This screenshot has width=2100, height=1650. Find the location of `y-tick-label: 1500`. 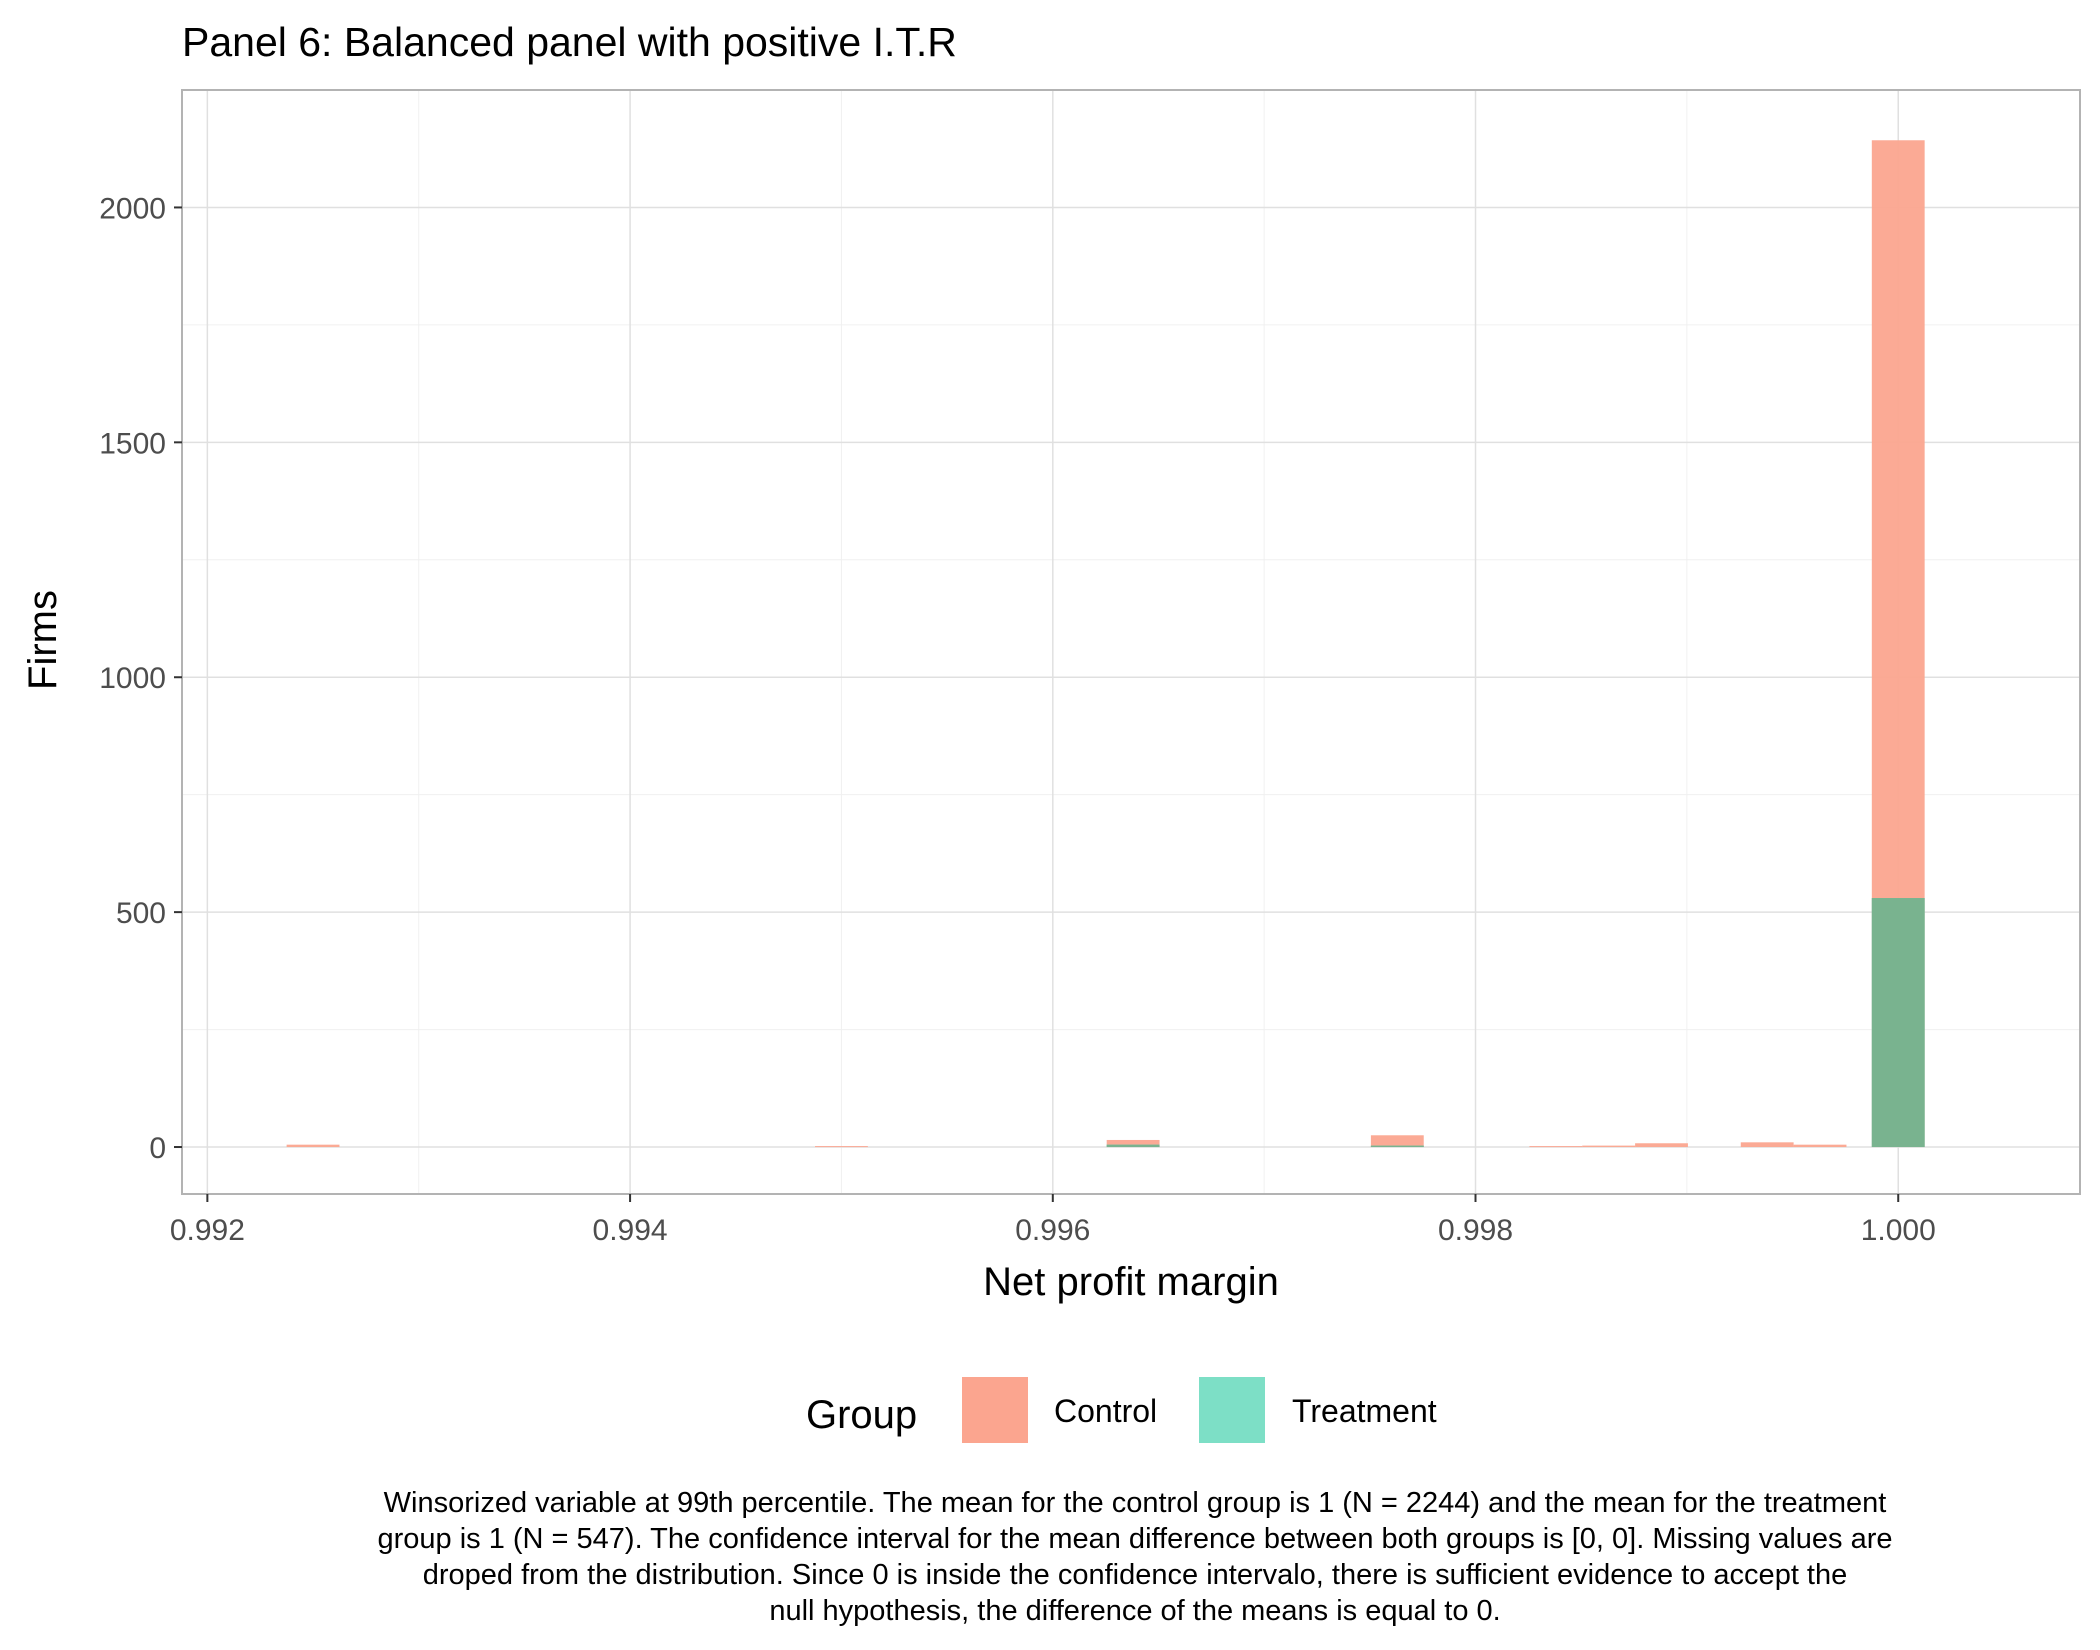

y-tick-label: 1500 is located at coordinates (132, 443).